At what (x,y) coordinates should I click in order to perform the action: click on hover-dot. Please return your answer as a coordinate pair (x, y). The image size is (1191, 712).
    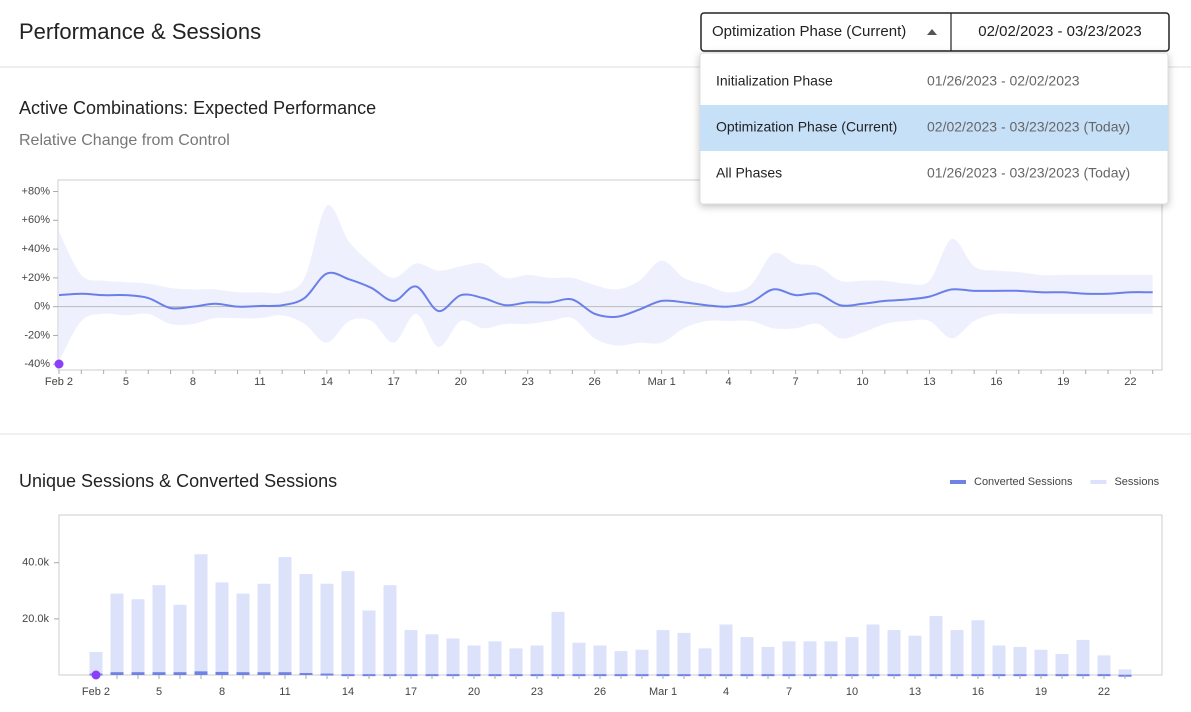
    Looking at the image, I should click on (59, 364).